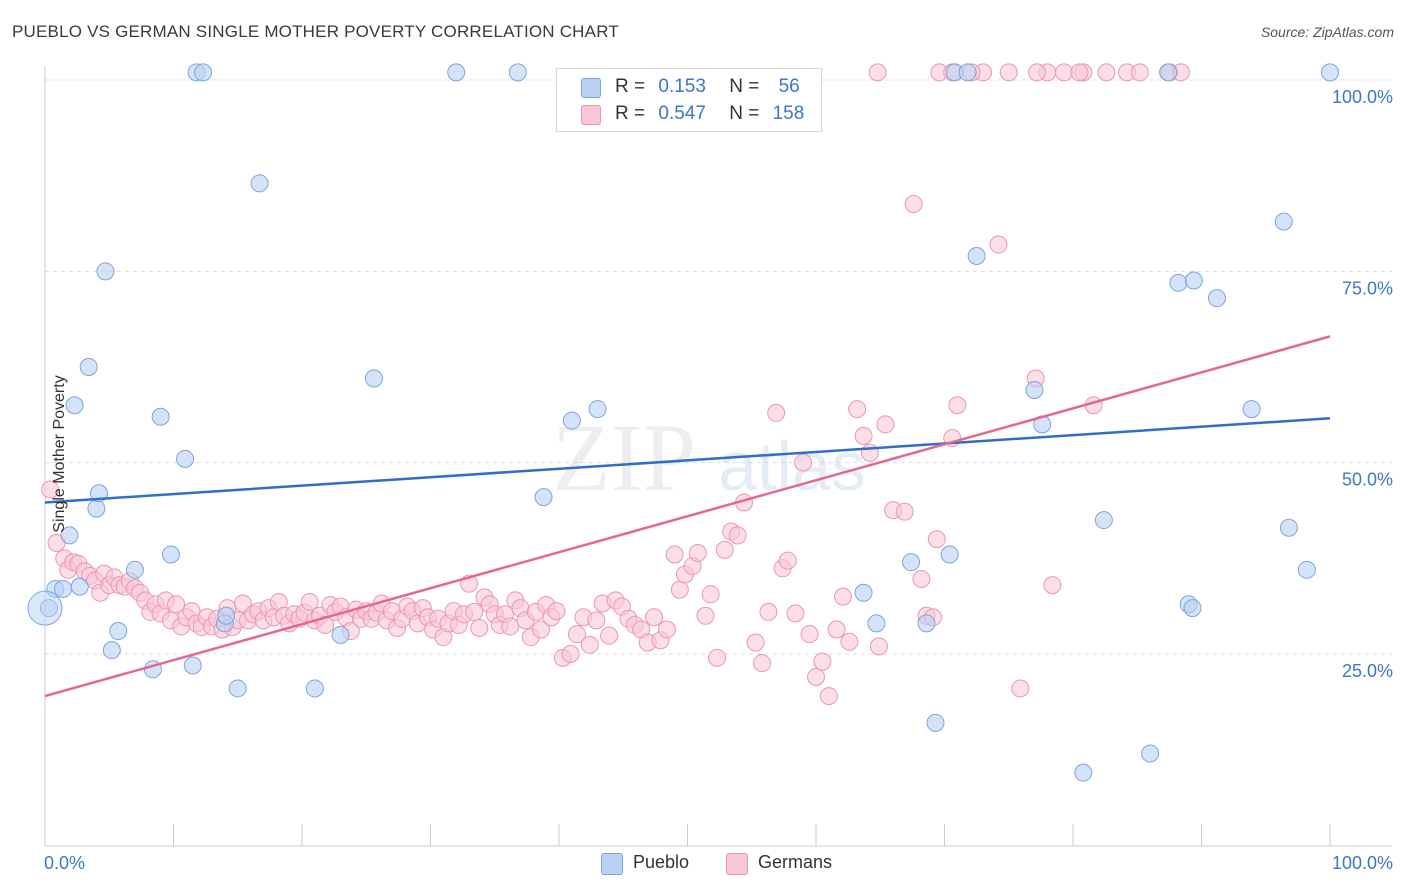  I want to click on watermark: ZIP atlas, so click(709, 457).